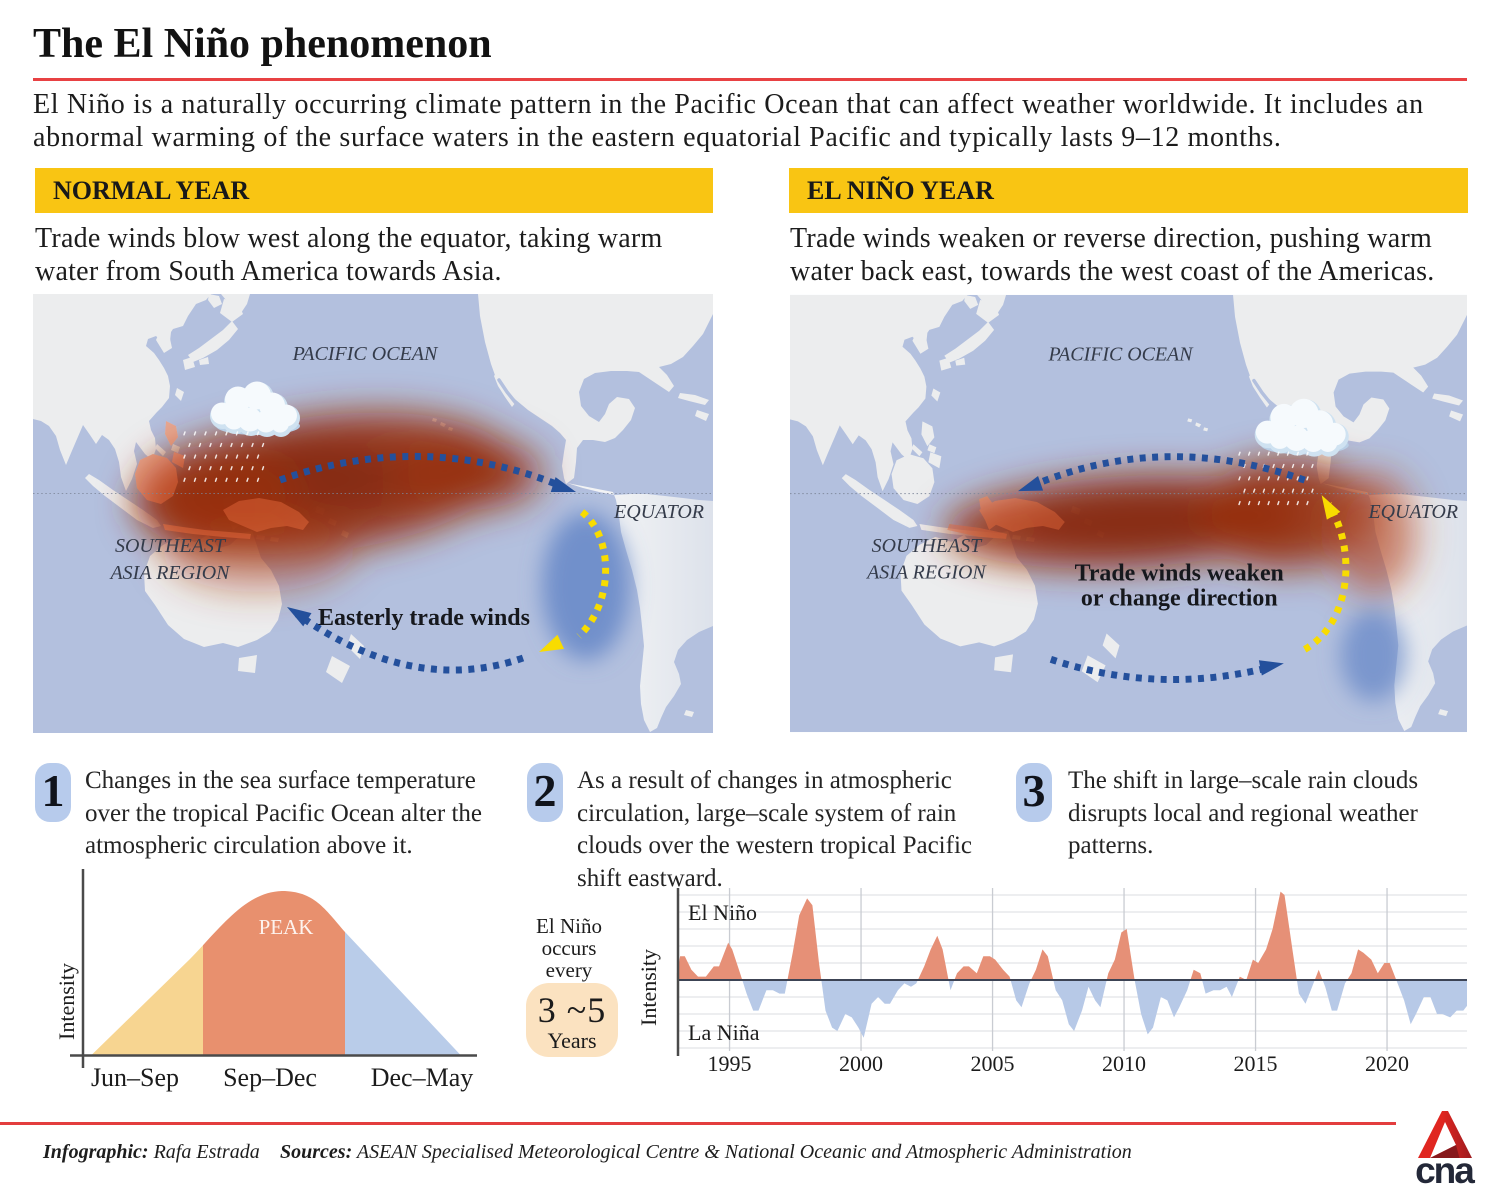  Describe the element at coordinates (1179, 574) in the screenshot. I see `svg-text: Trade winds weaken` at that location.